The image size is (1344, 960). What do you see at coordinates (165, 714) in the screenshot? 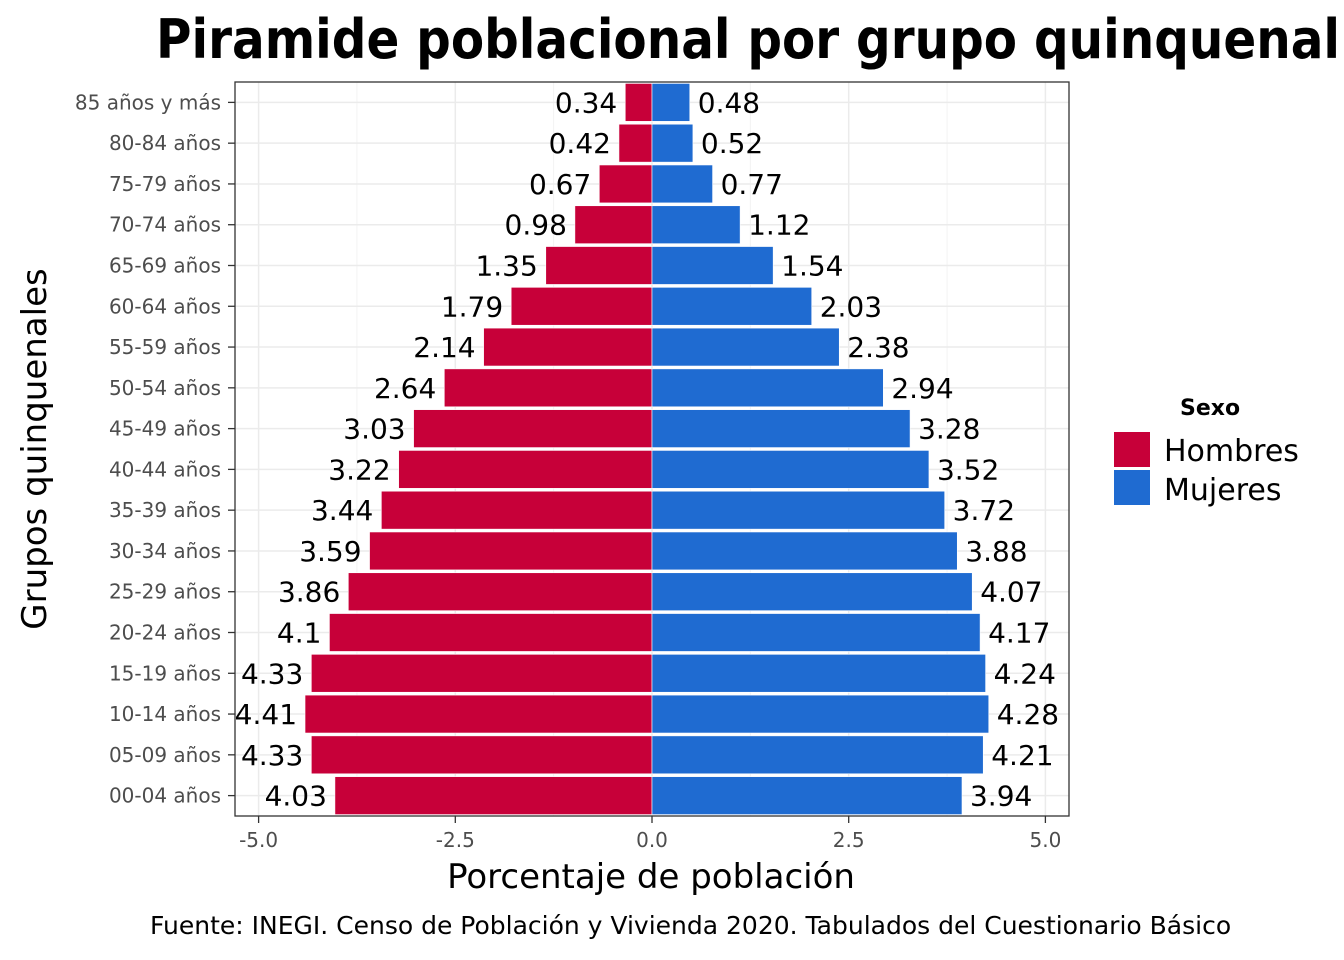
I see `y-tick-label: 10-14 años` at bounding box center [165, 714].